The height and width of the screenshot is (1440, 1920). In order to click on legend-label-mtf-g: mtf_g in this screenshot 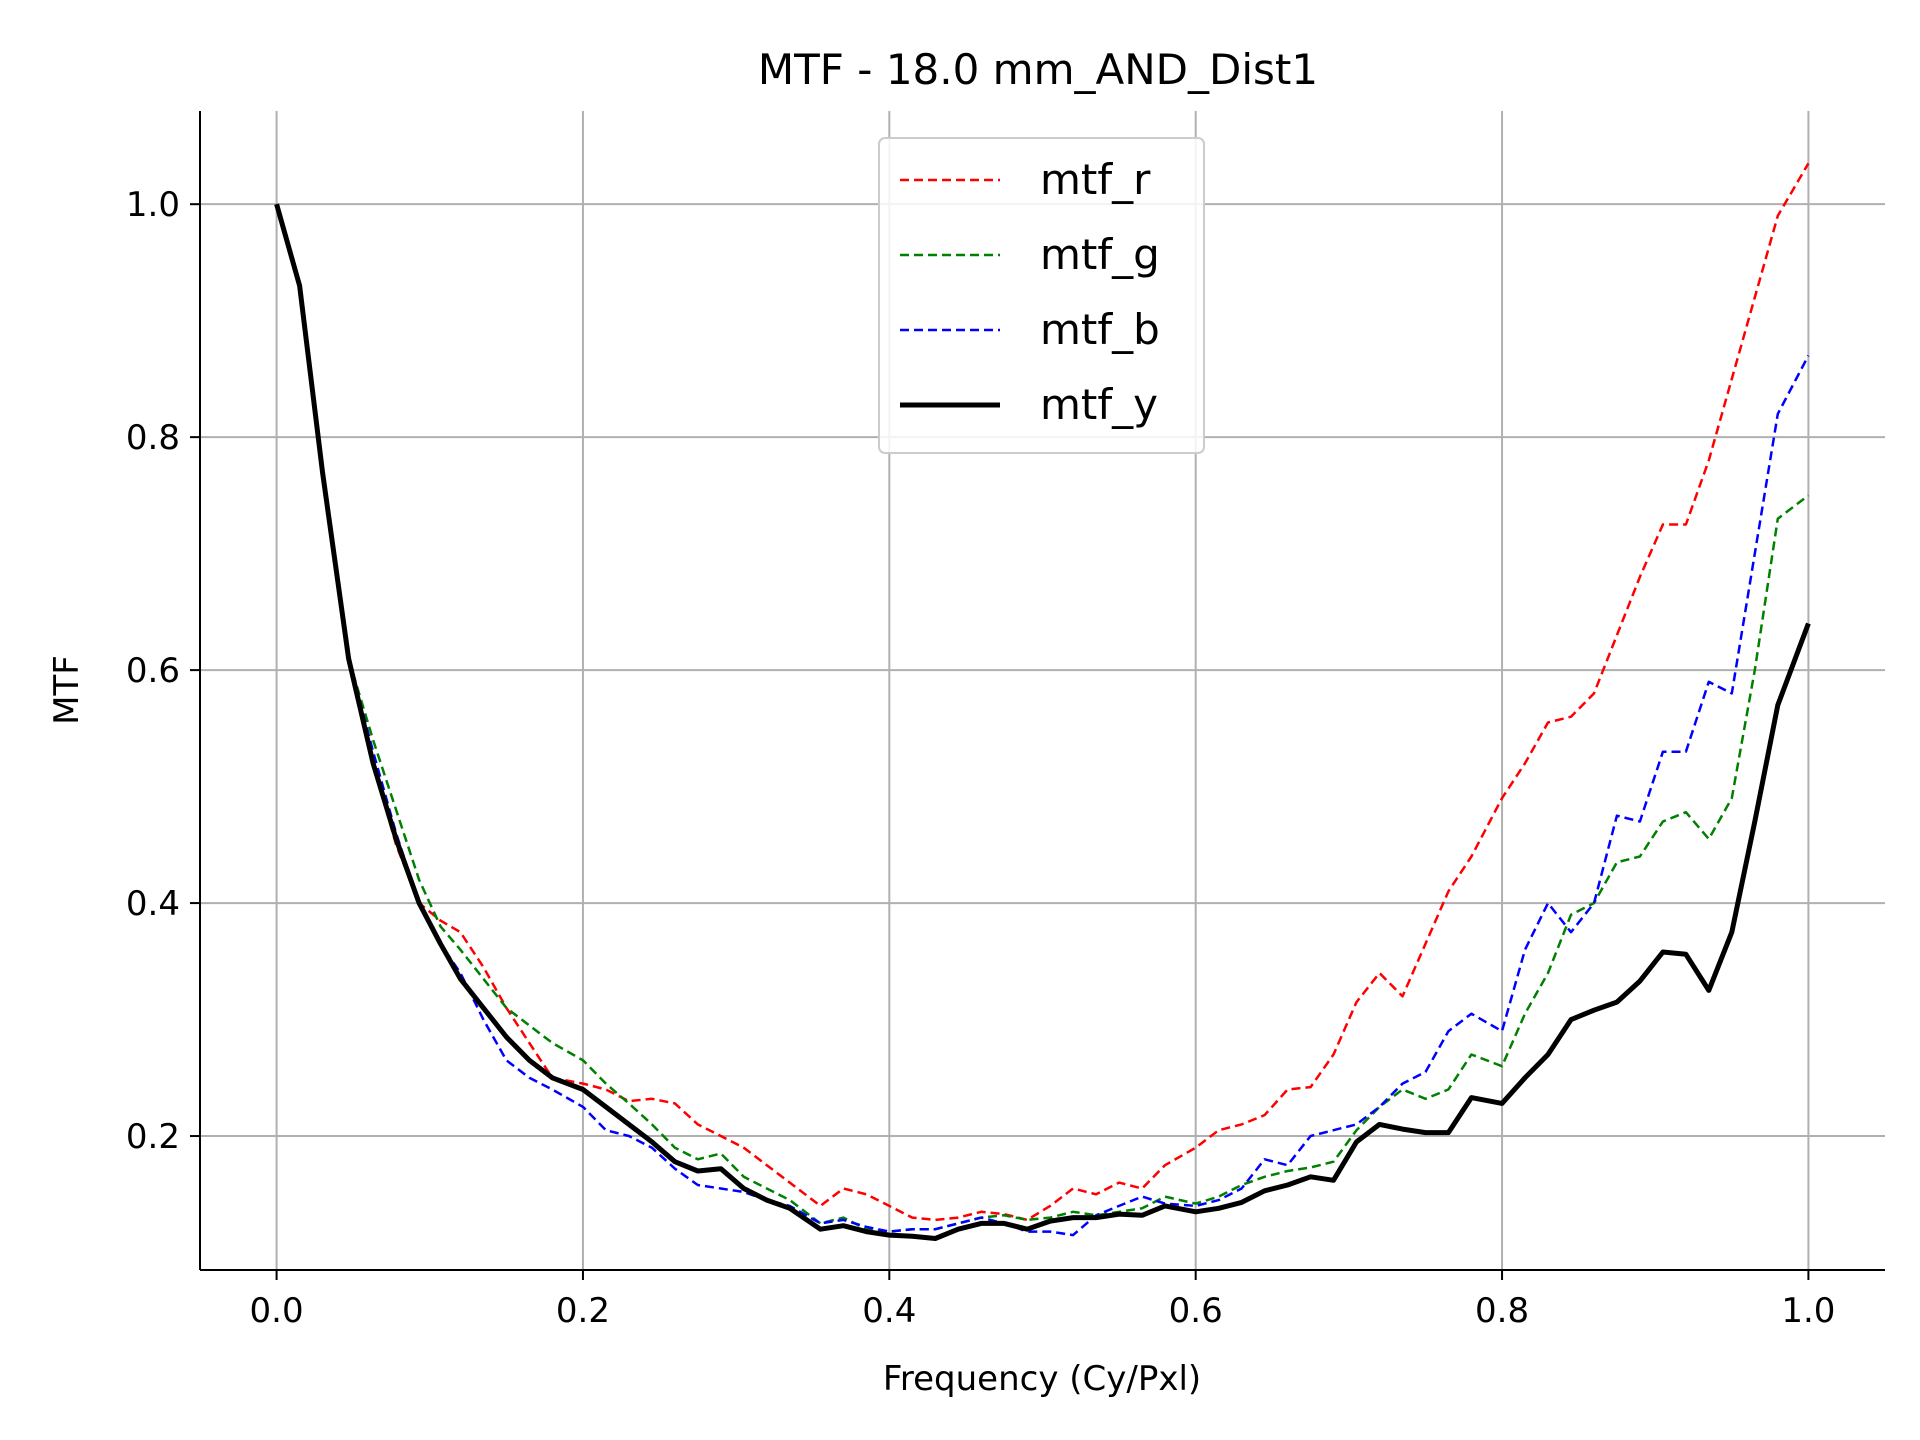, I will do `click(1100, 254)`.